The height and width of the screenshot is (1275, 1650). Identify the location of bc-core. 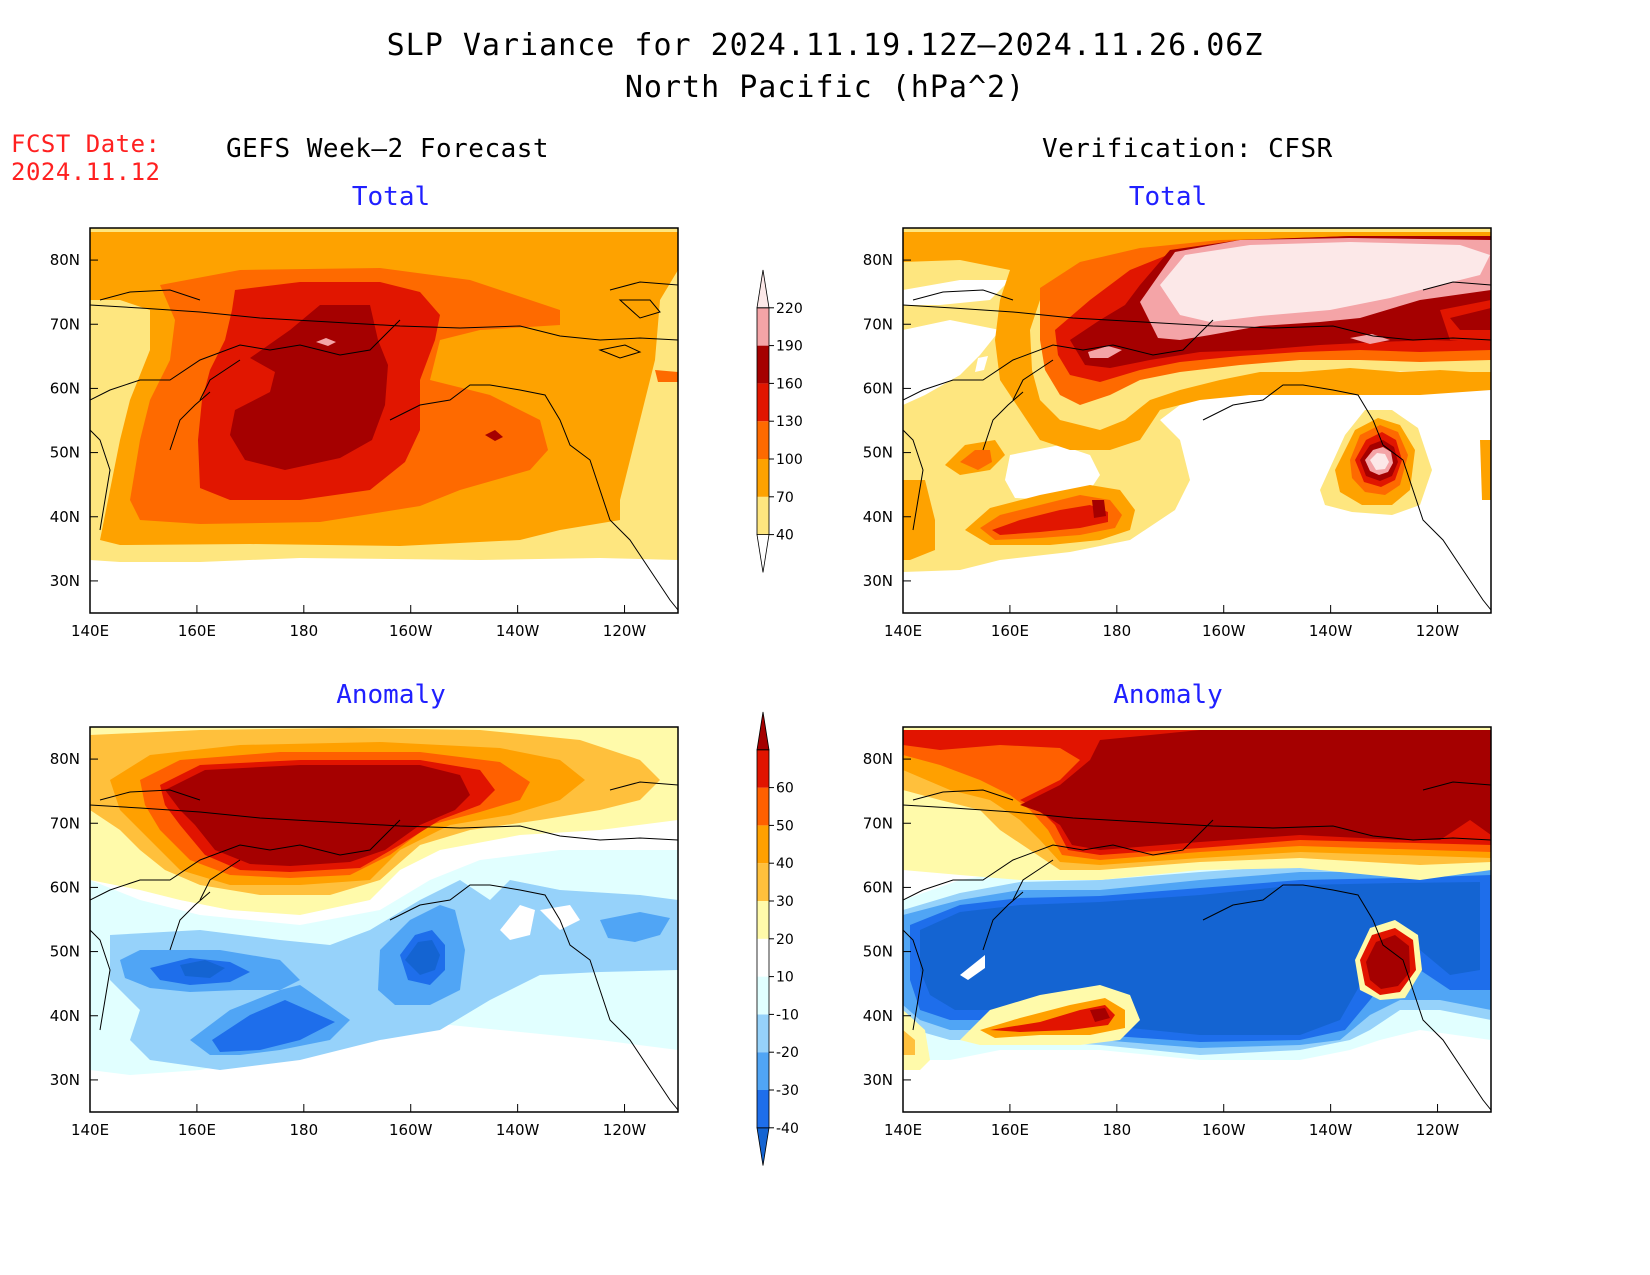
(1379, 461).